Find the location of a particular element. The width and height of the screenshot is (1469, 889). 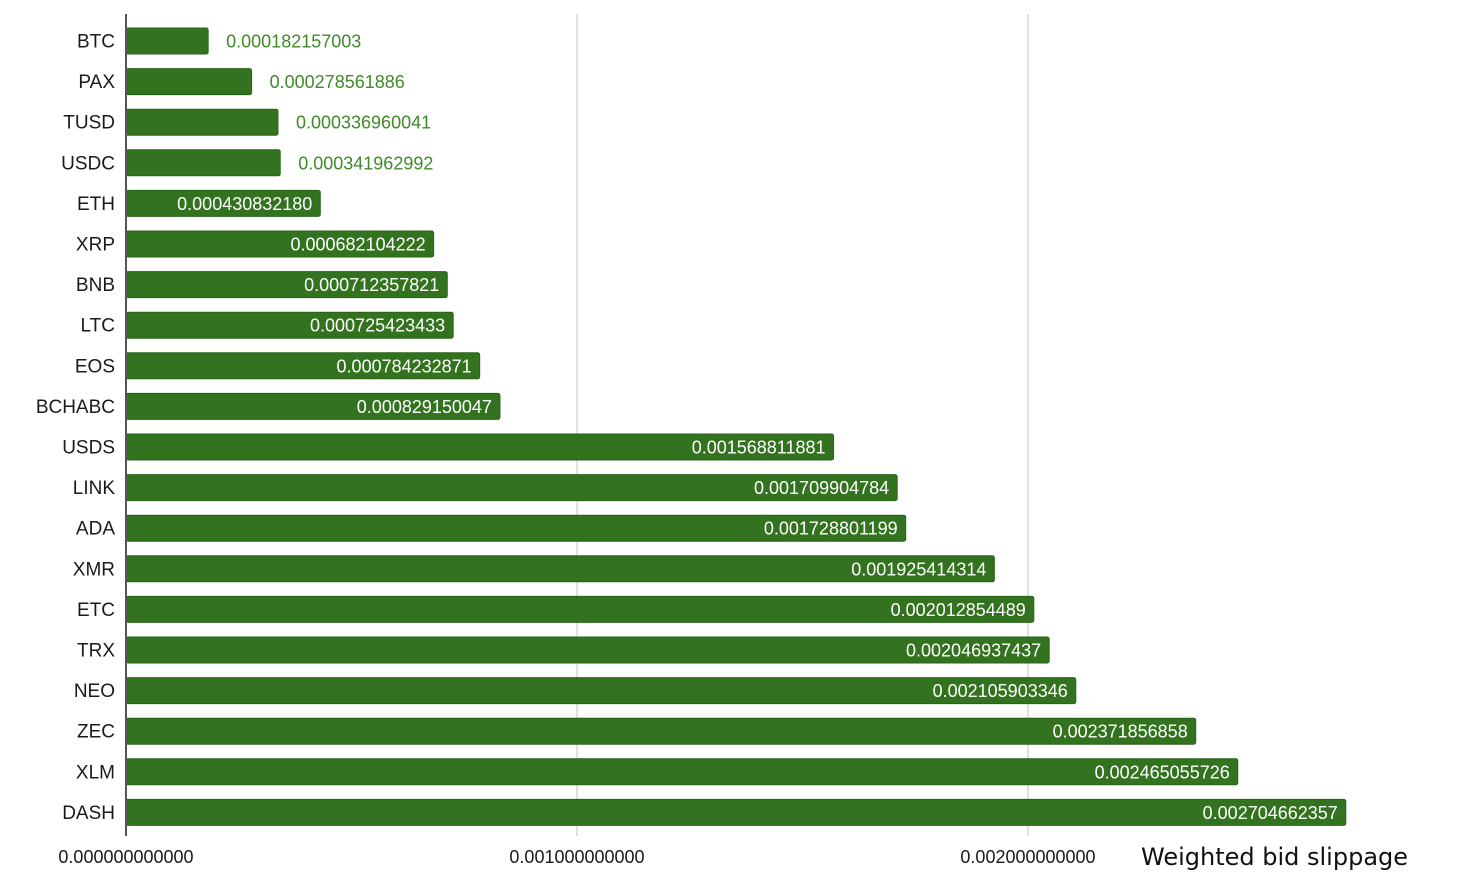

bar-group: 0.000430832180 is located at coordinates (223, 203).